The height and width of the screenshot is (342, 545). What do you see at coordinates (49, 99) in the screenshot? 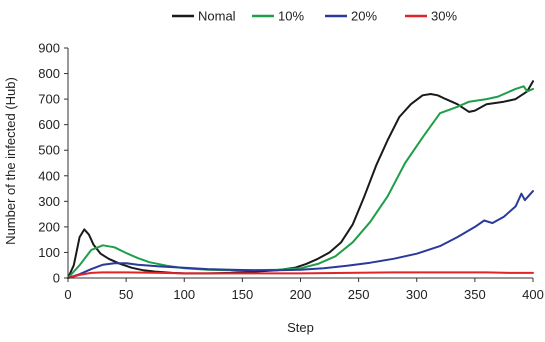
I see `y-tick-label: 700` at bounding box center [49, 99].